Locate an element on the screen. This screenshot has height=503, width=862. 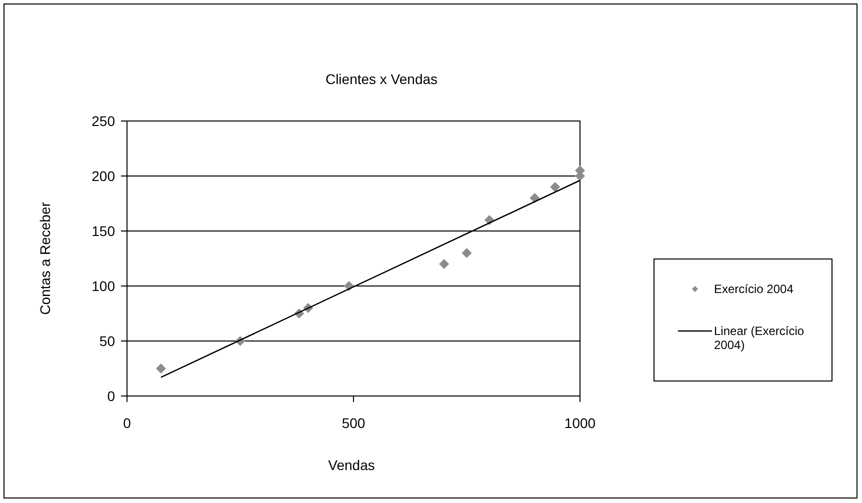
y-axis-title: Contas a Receber is located at coordinates (45, 258).